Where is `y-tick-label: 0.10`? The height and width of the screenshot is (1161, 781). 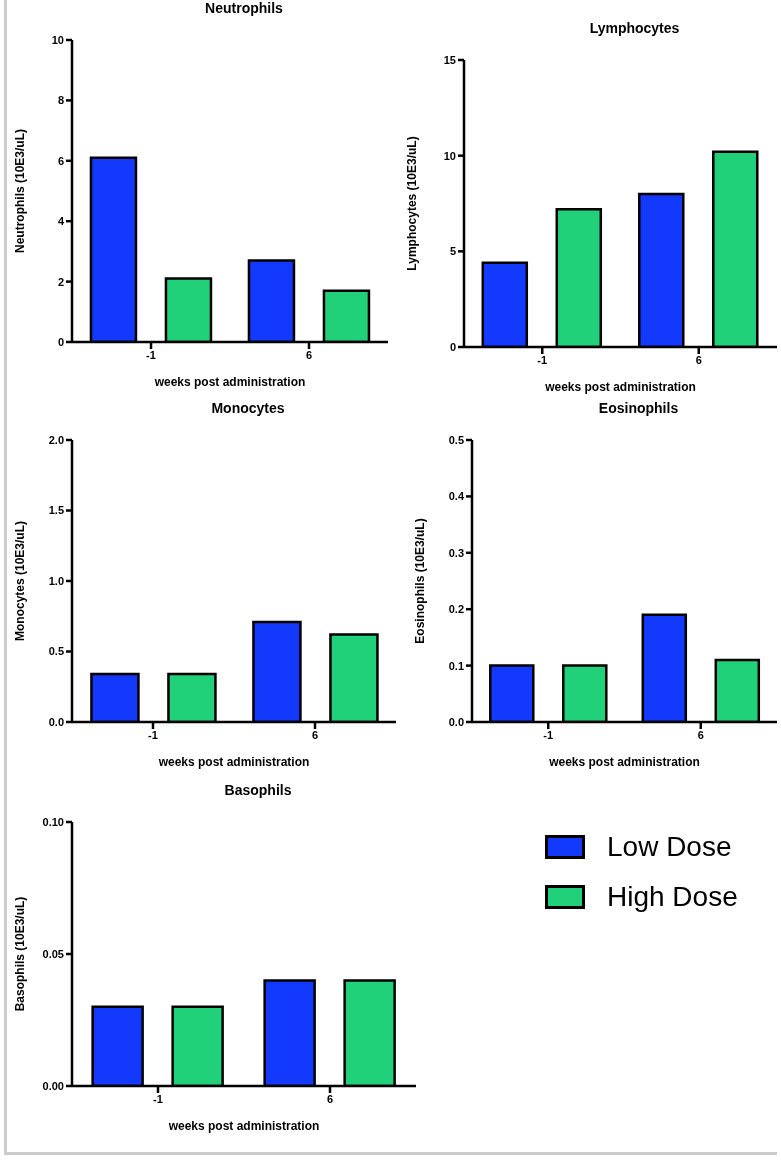 y-tick-label: 0.10 is located at coordinates (53, 821).